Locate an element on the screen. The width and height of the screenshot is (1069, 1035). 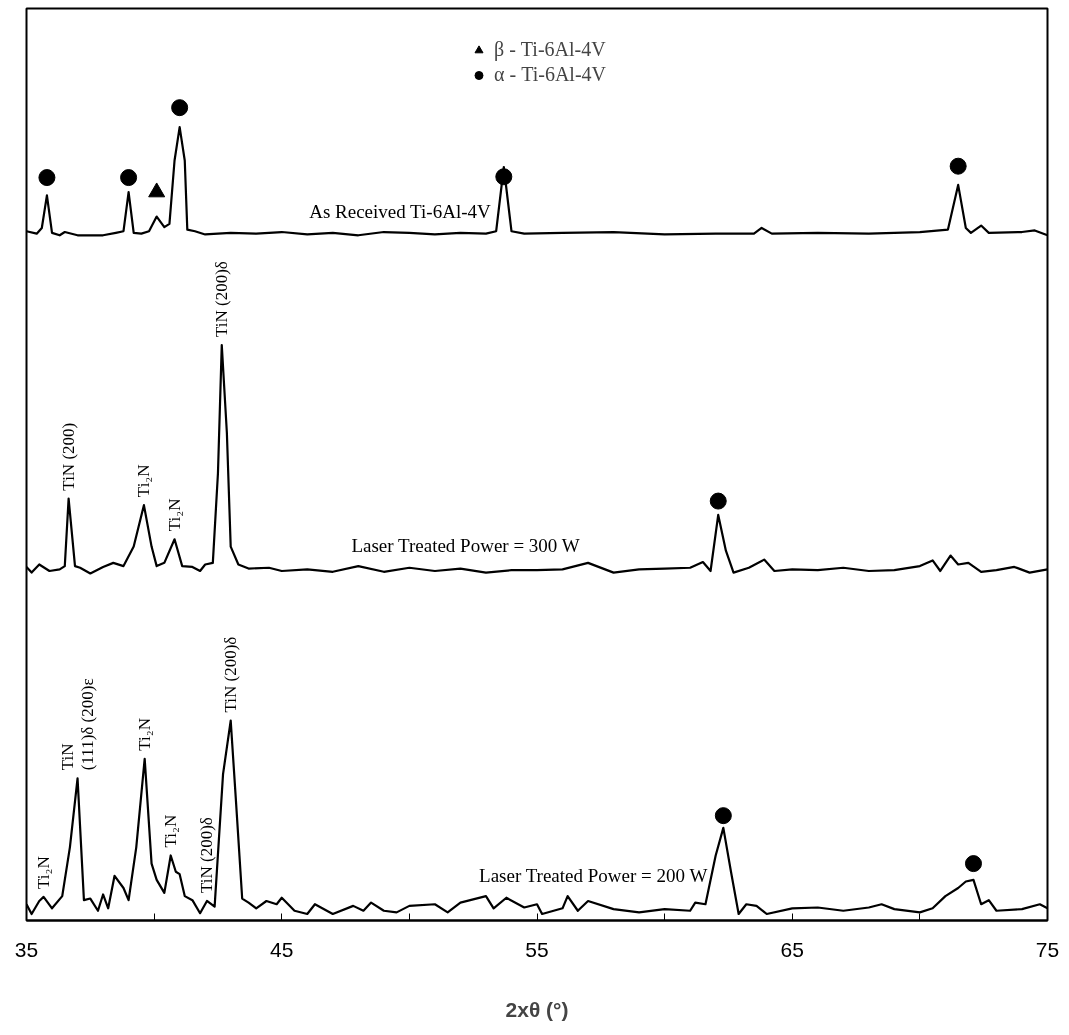
x-tick-label: 75 is located at coordinates (1047, 949).